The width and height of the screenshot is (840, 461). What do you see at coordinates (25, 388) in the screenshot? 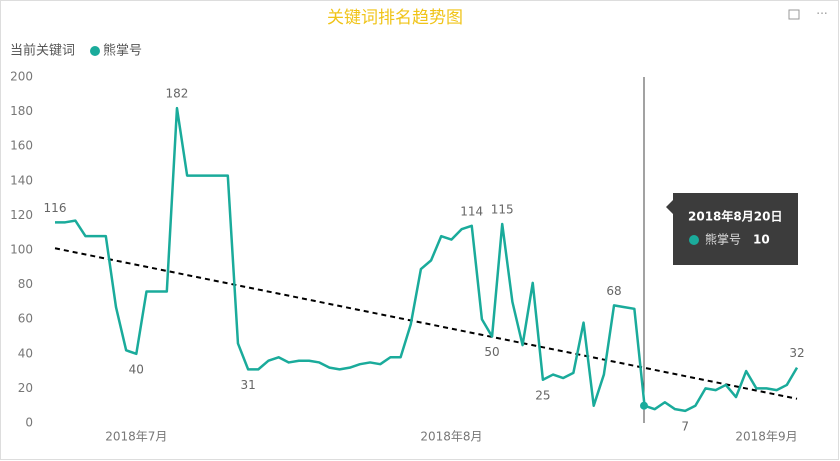
I see `y-tick-label: 20` at bounding box center [25, 388].